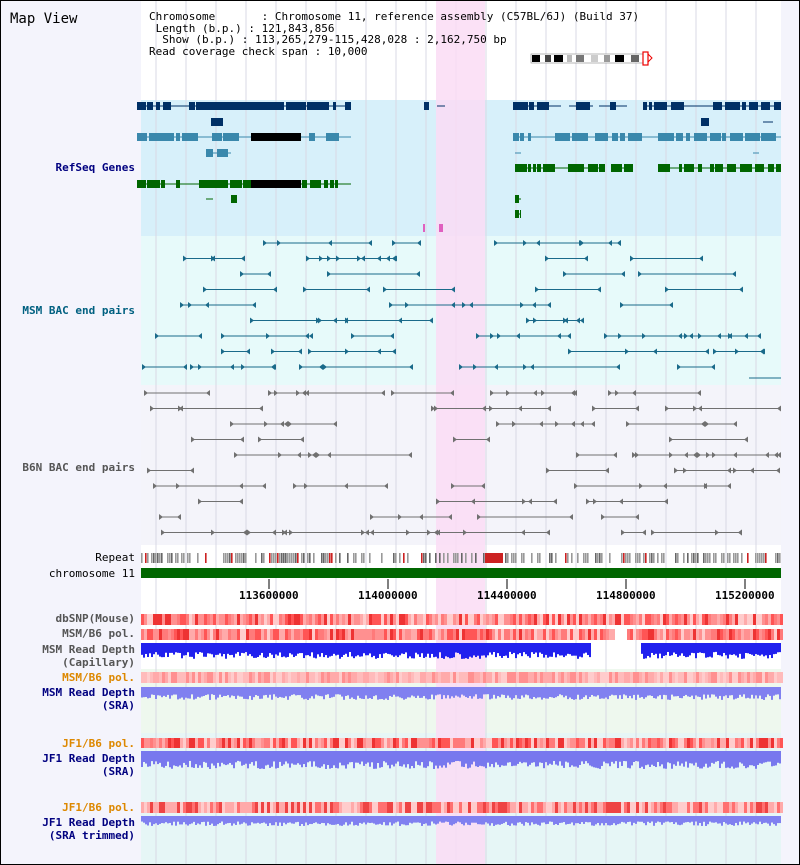 The width and height of the screenshot is (800, 865). What do you see at coordinates (98, 633) in the screenshot?
I see `msm-b6-pol-label: MSM/B6 pol.` at bounding box center [98, 633].